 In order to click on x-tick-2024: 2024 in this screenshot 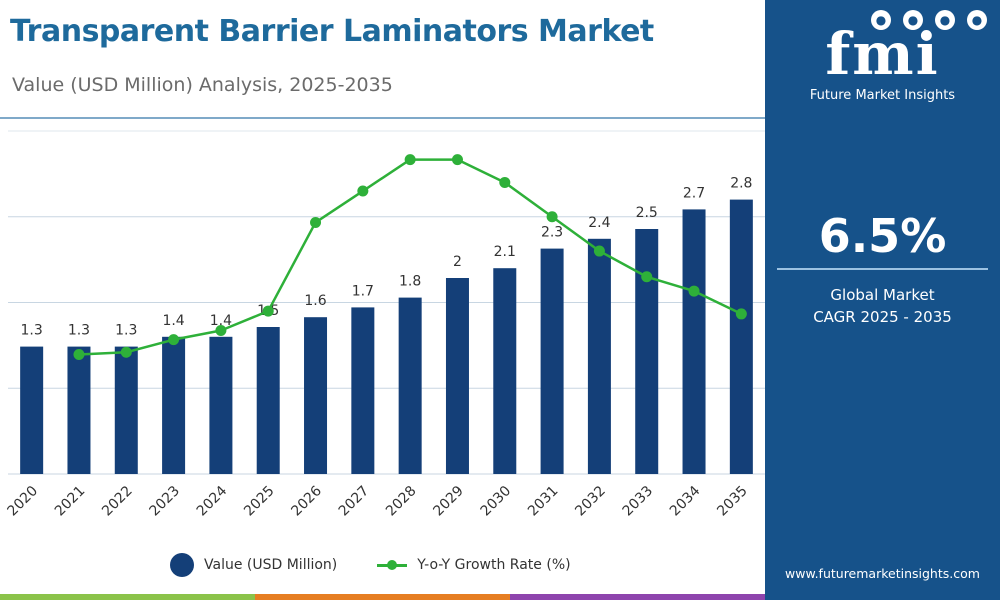, I will do `click(212, 501)`.